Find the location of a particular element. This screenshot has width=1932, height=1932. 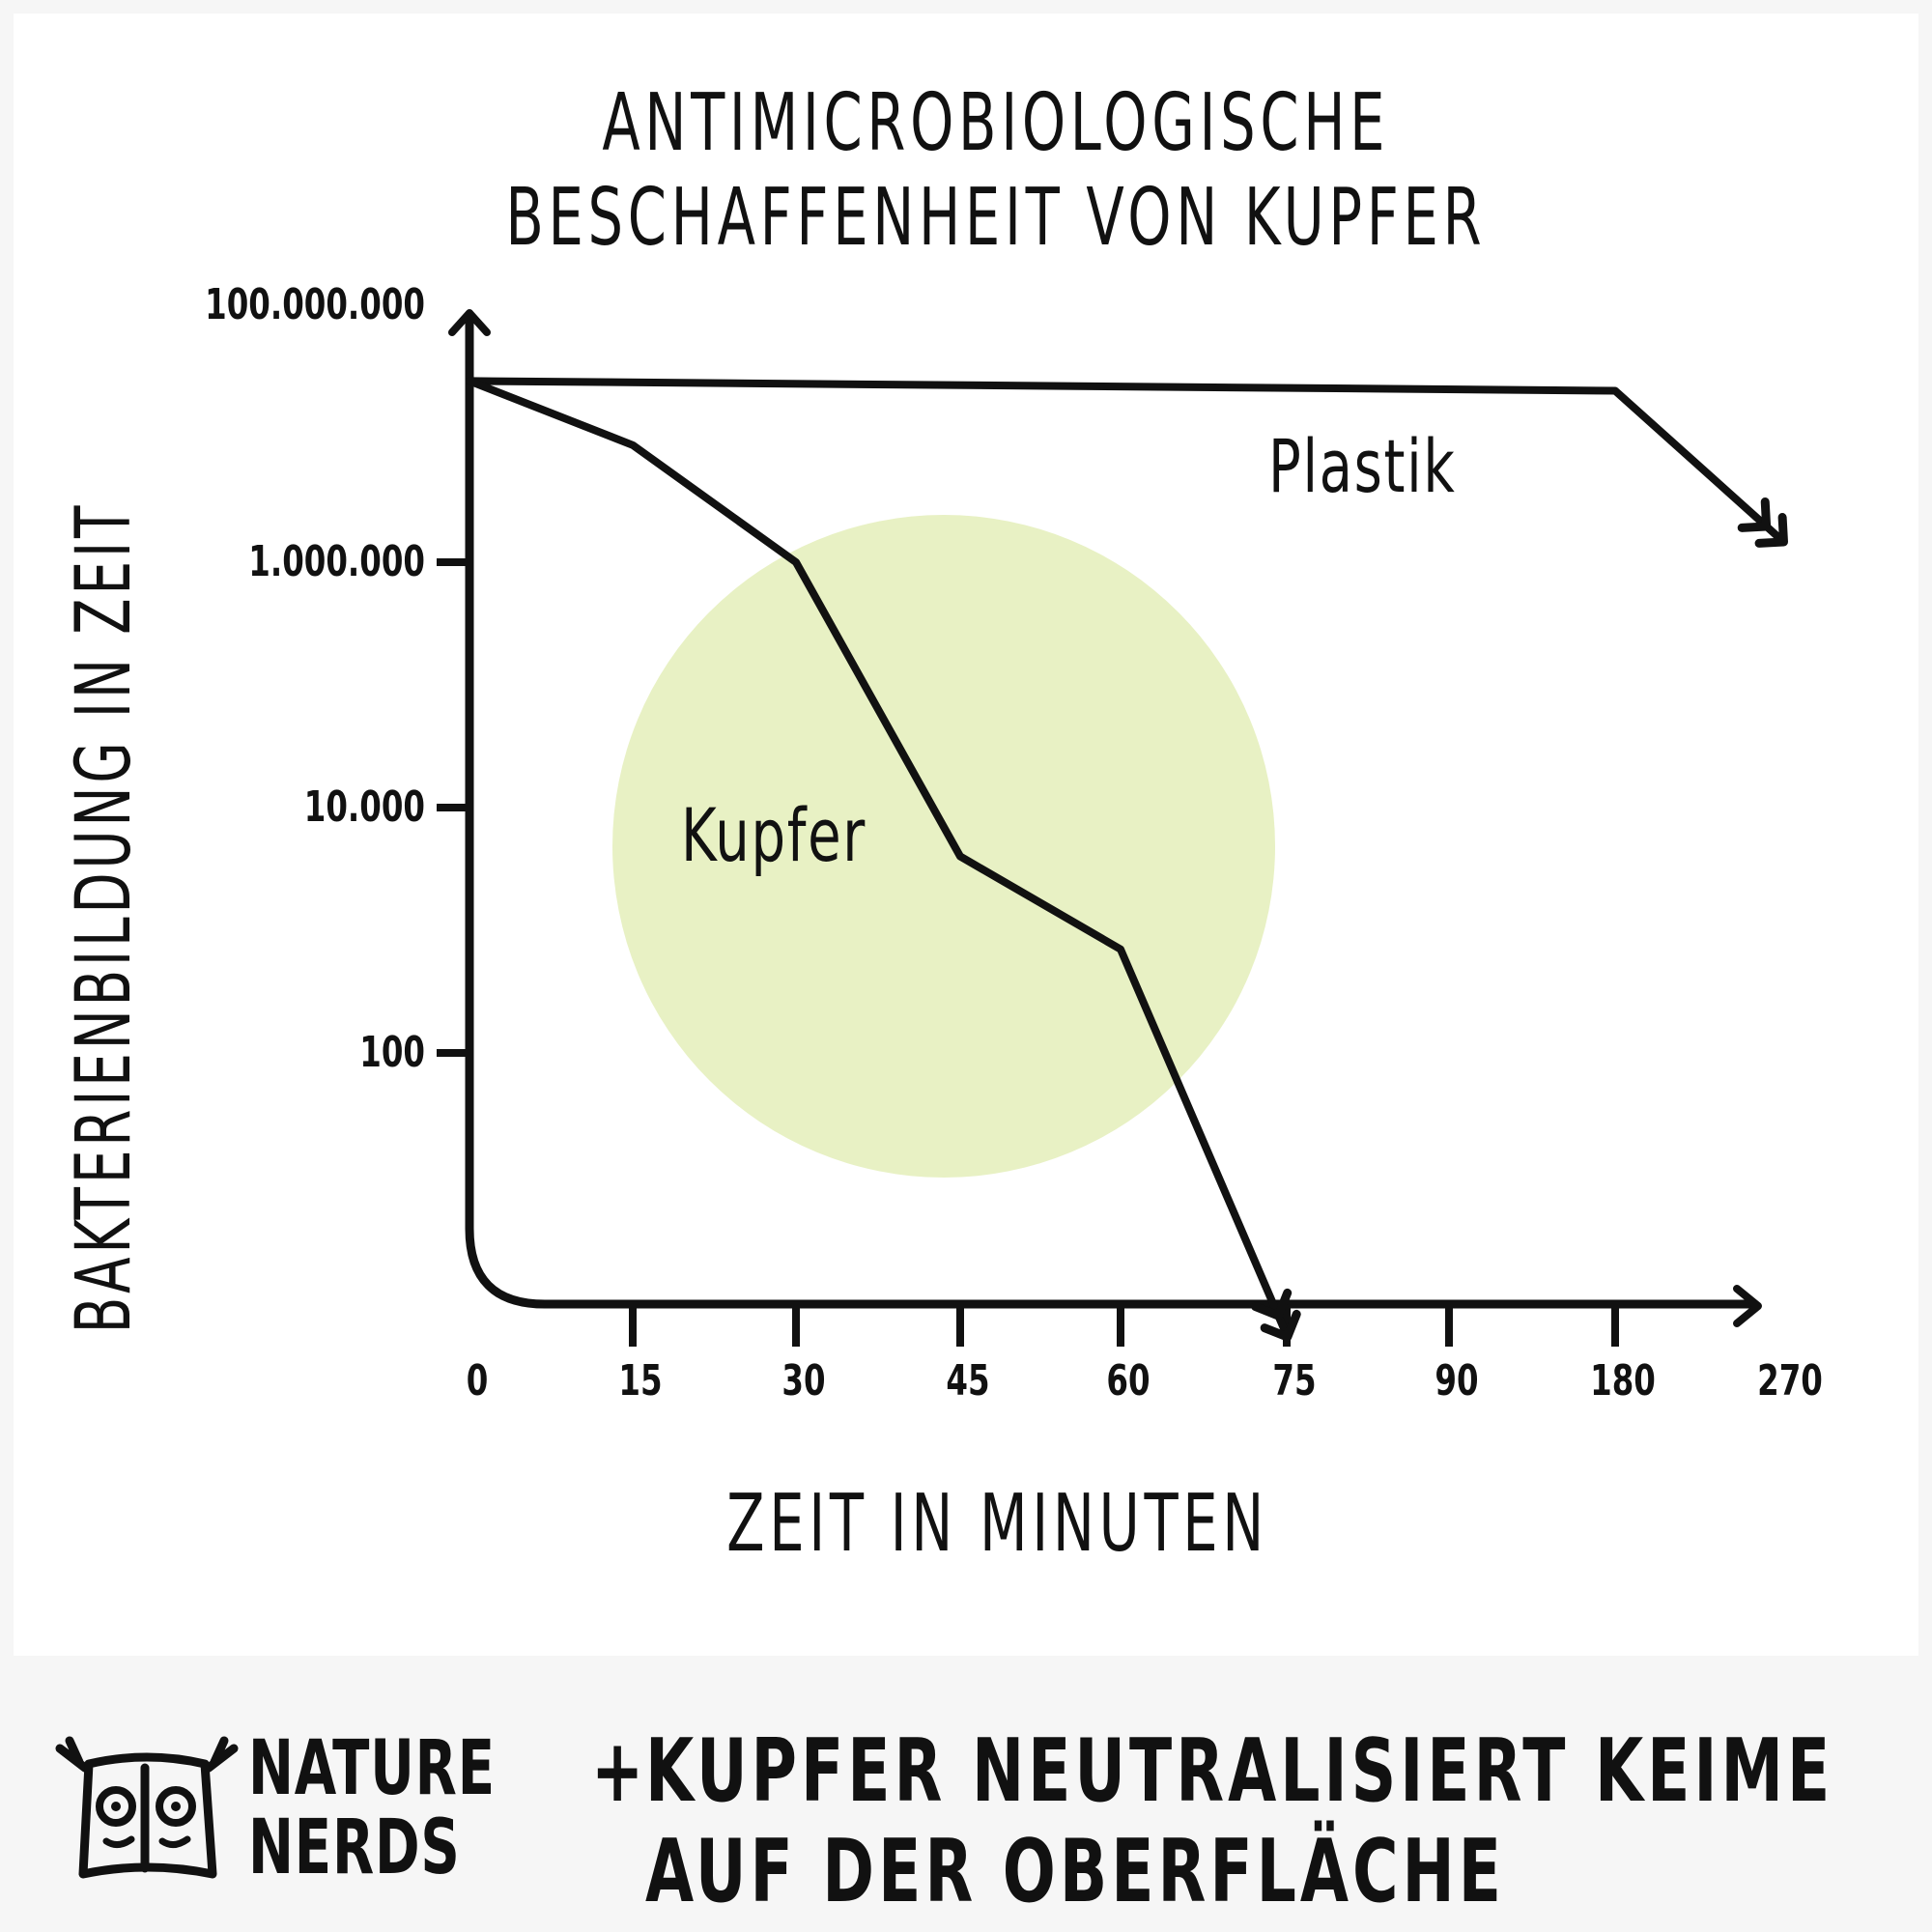

series-line-plastik is located at coordinates (1126, 461).